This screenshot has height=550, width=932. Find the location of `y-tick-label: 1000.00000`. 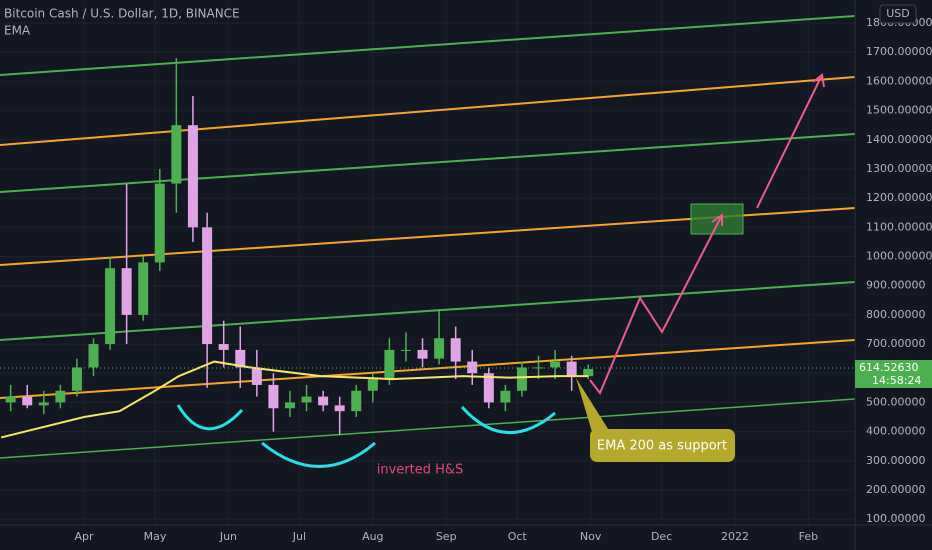

y-tick-label: 1000.00000 is located at coordinates (899, 256).